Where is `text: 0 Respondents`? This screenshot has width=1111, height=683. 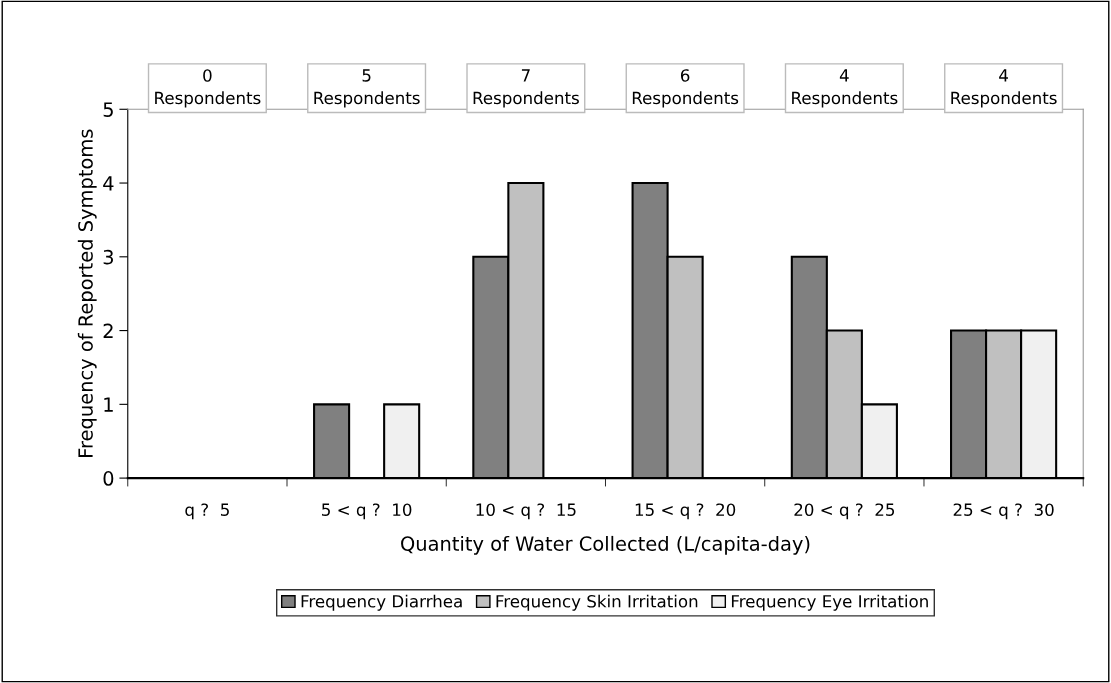 text: 0 Respondents is located at coordinates (208, 88).